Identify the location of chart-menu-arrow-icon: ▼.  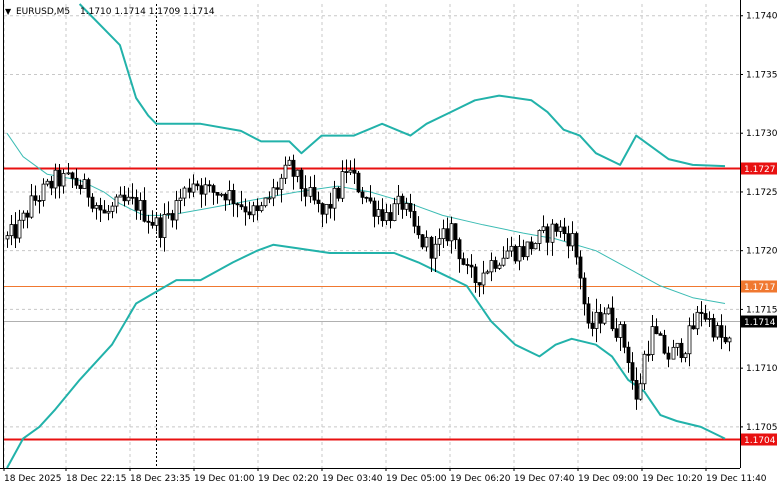
(8, 11).